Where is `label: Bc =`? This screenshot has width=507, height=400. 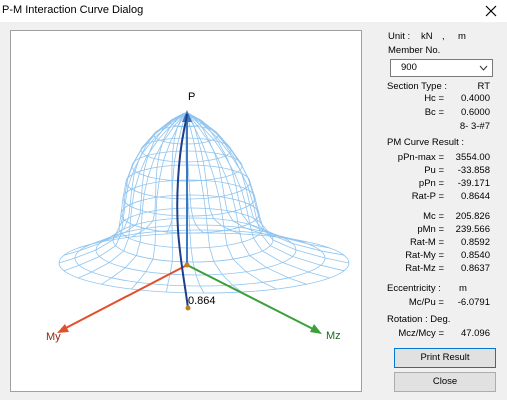
label: Bc = is located at coordinates (434, 112).